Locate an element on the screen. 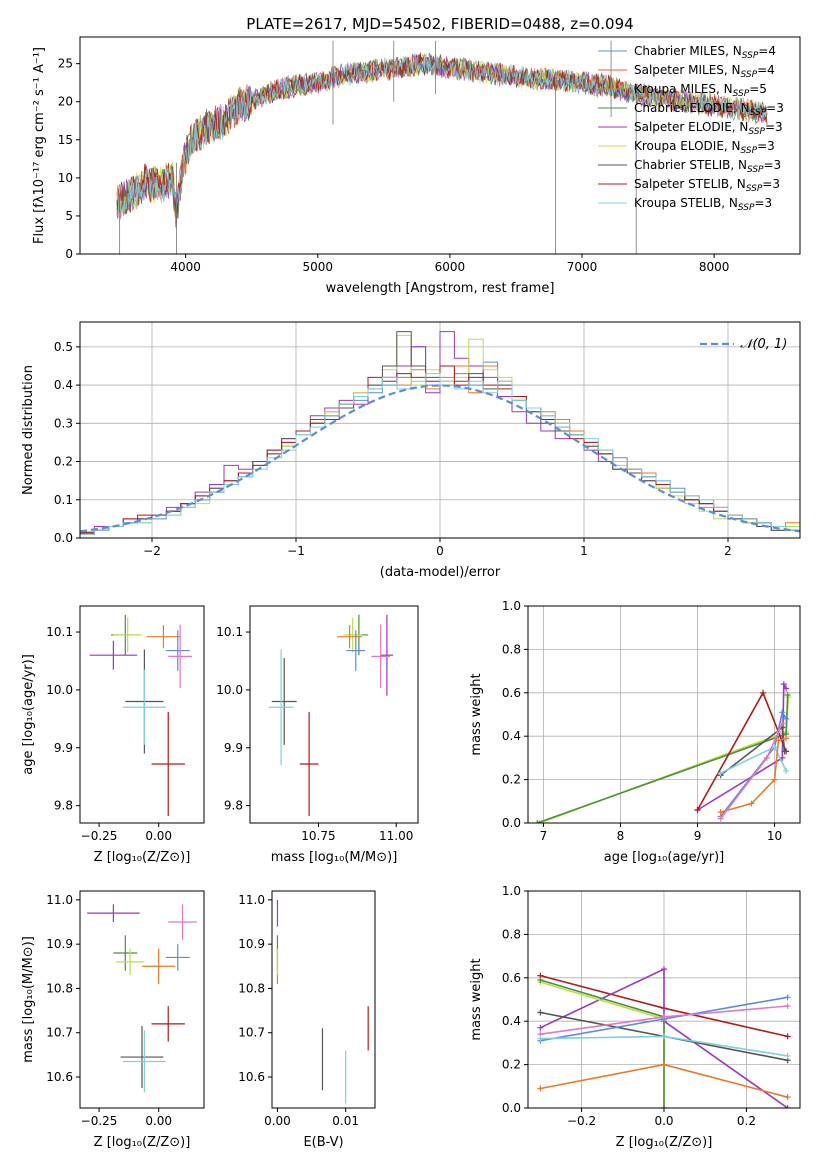  legend-label: Chabrier MILES, NSSP=4 is located at coordinates (705, 52).